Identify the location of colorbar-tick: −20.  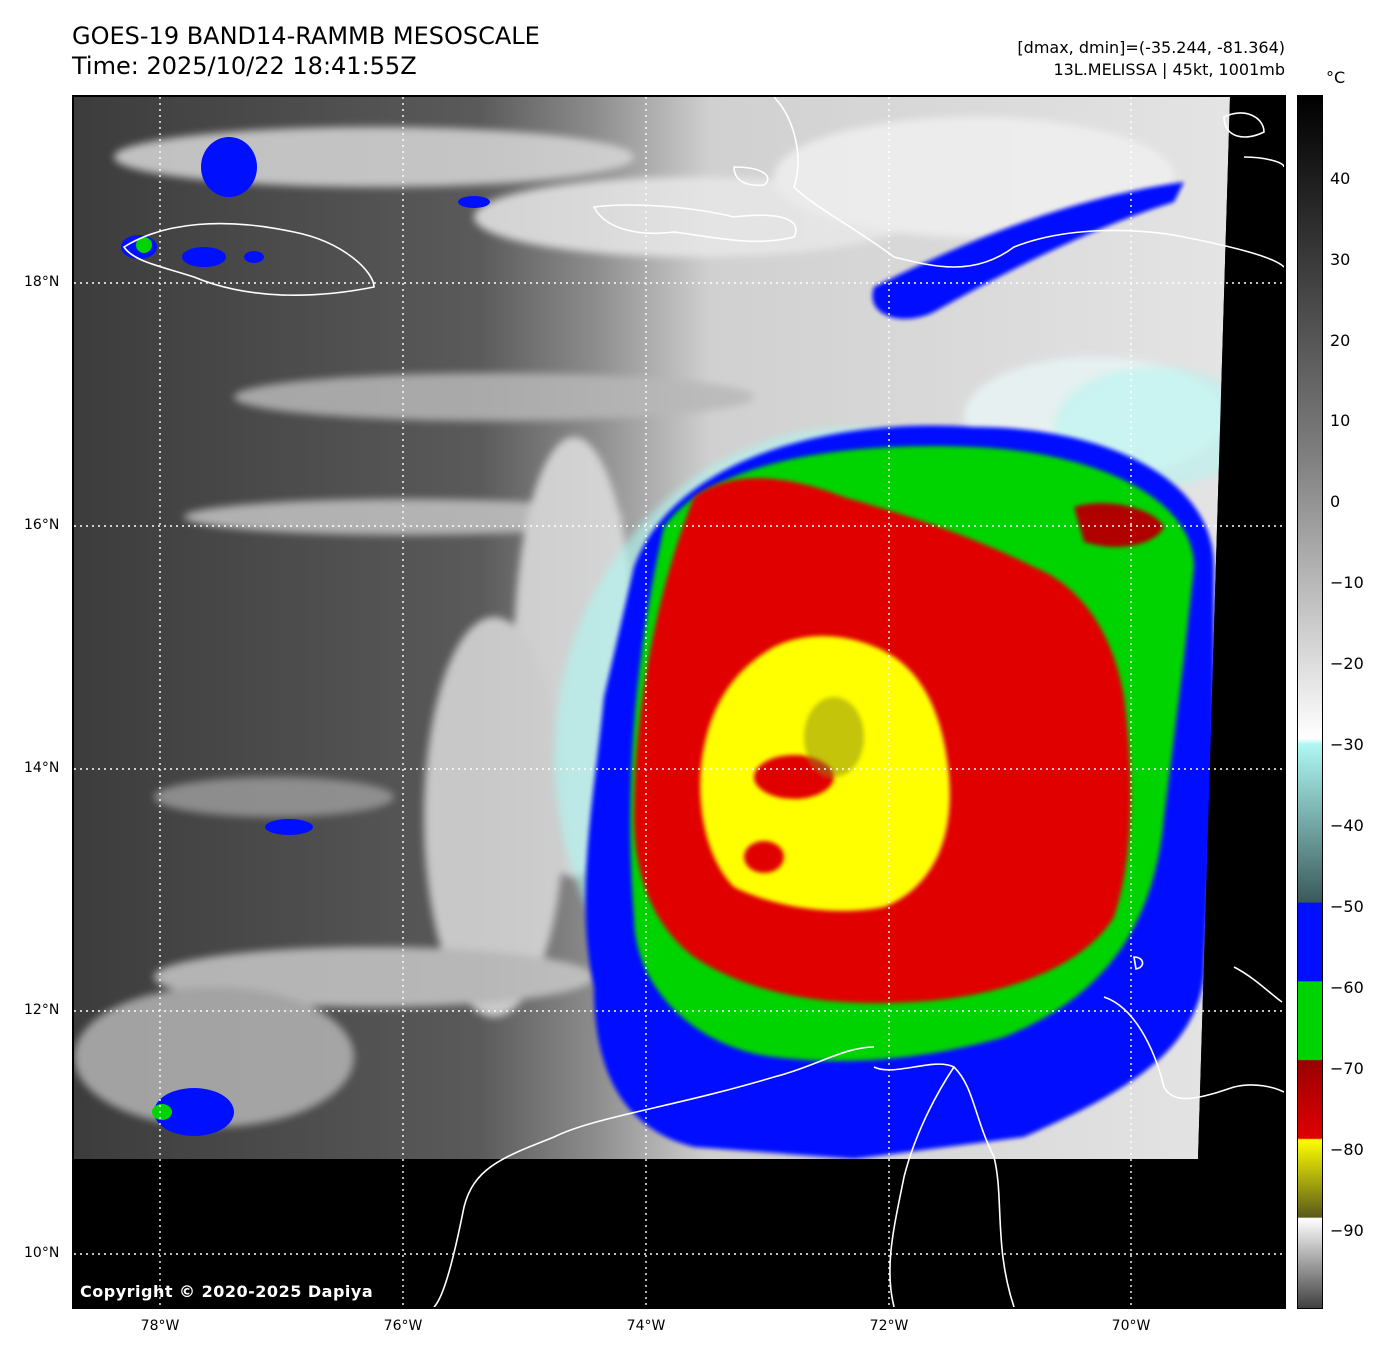
(1347, 663).